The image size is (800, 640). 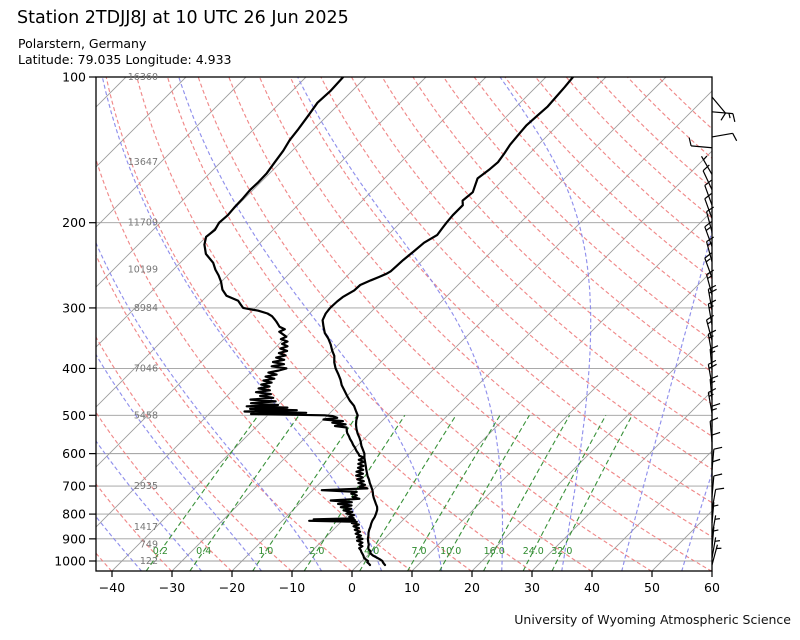 What do you see at coordinates (146, 486) in the screenshot?
I see `svg-text: 2935` at bounding box center [146, 486].